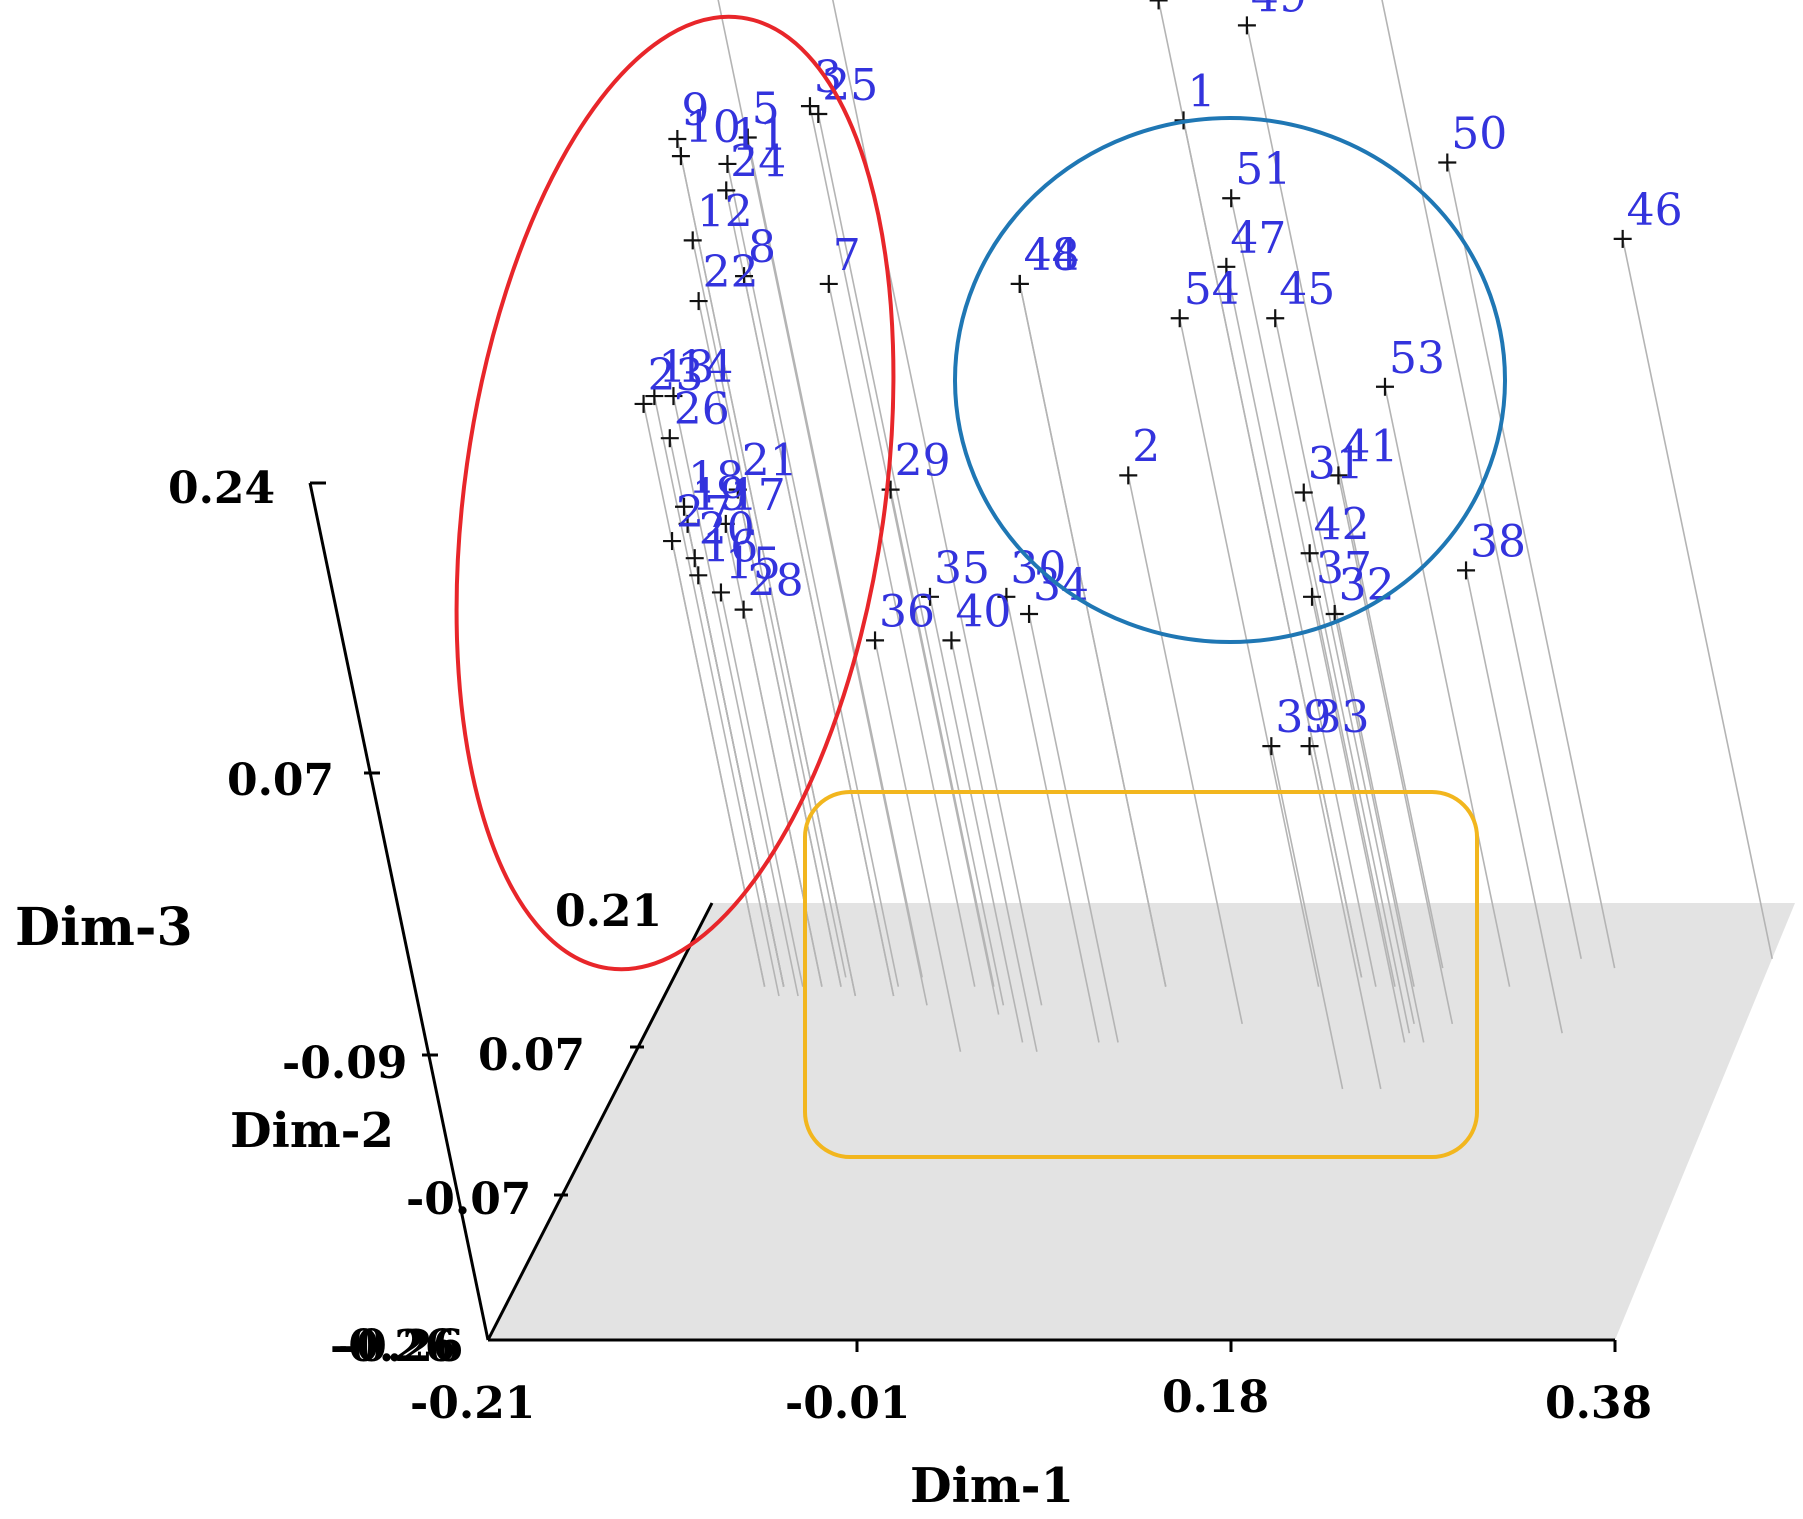 This screenshot has height=1519, width=1803. I want to click on z-tick-label: -0.26, so click(392, 1346).